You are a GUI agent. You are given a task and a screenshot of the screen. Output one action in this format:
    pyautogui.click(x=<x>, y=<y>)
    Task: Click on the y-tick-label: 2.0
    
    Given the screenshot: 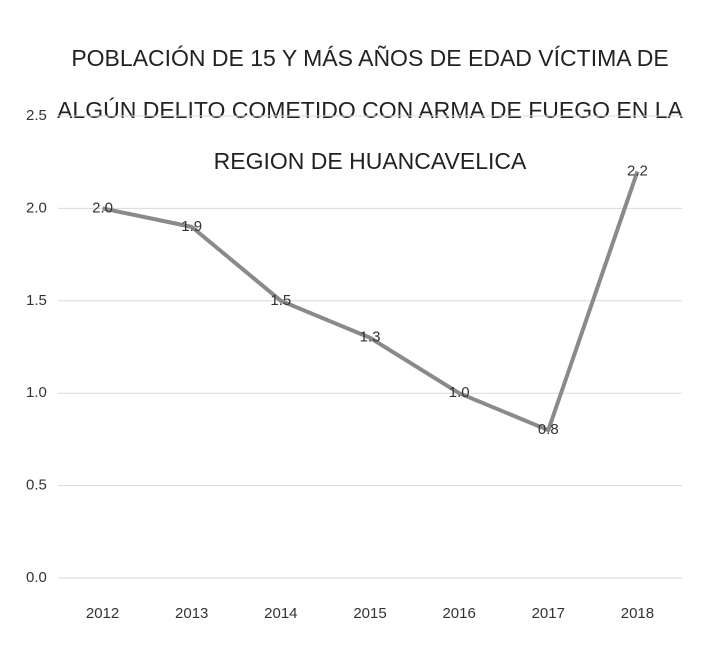 What is the action you would take?
    pyautogui.click(x=36, y=207)
    